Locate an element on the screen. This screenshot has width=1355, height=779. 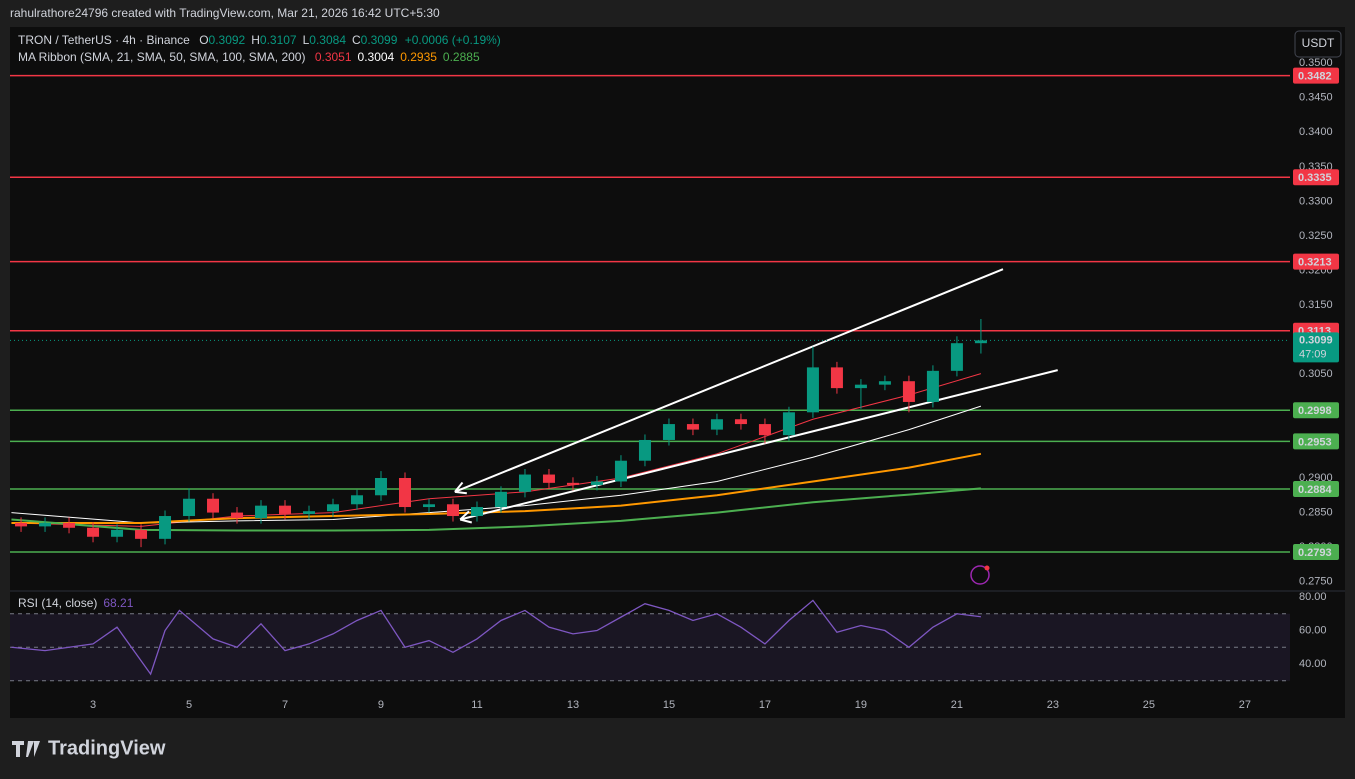
level-label: 0.3213 is located at coordinates (1315, 263).